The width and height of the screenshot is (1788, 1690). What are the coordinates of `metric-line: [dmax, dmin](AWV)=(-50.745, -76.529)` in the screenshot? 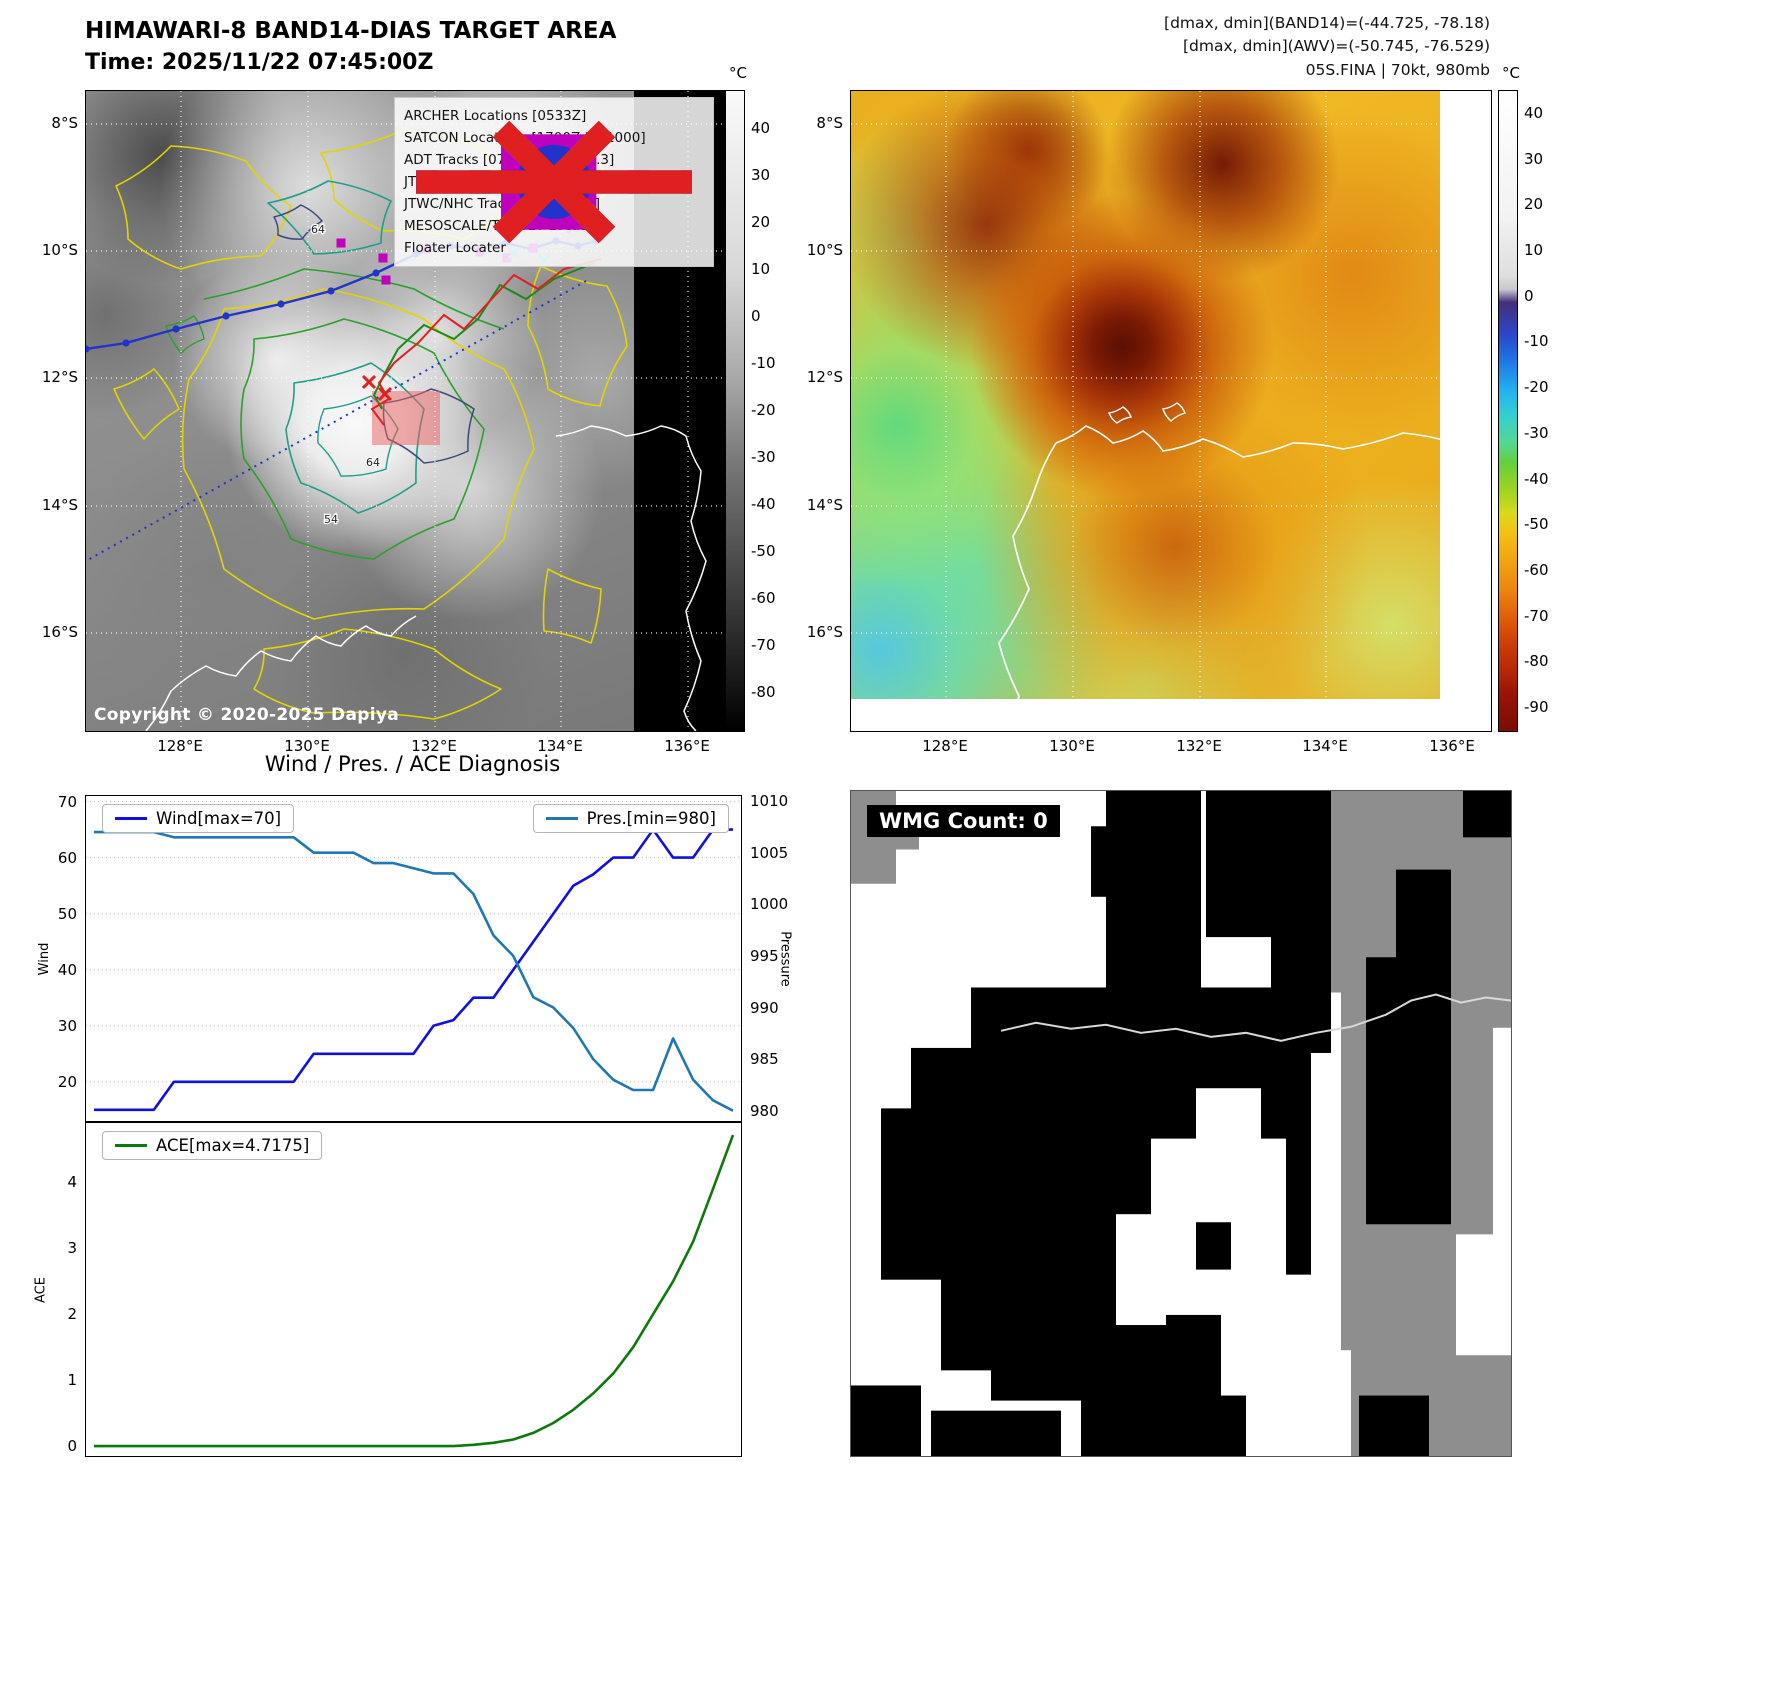 It's located at (1336, 46).